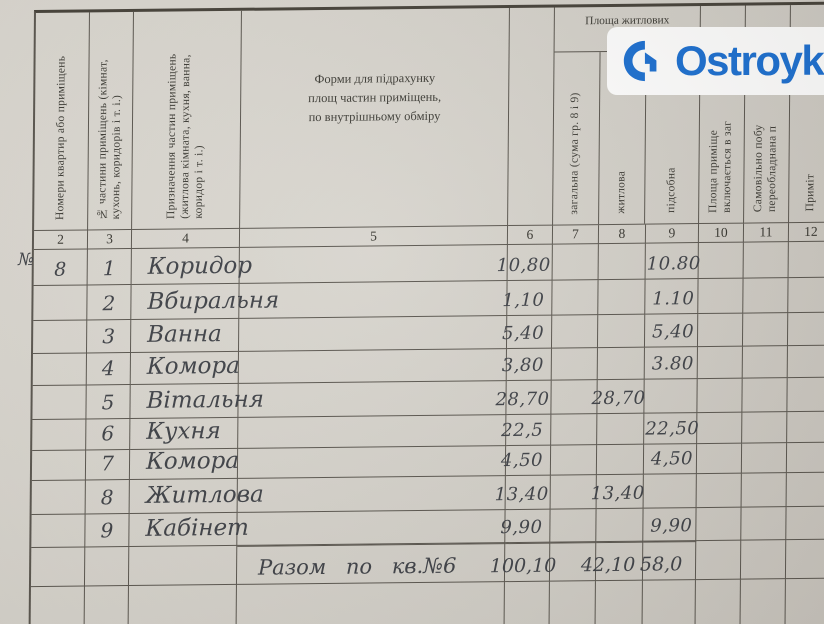  I want to click on room-name-cell: Кабінет, so click(189, 530).